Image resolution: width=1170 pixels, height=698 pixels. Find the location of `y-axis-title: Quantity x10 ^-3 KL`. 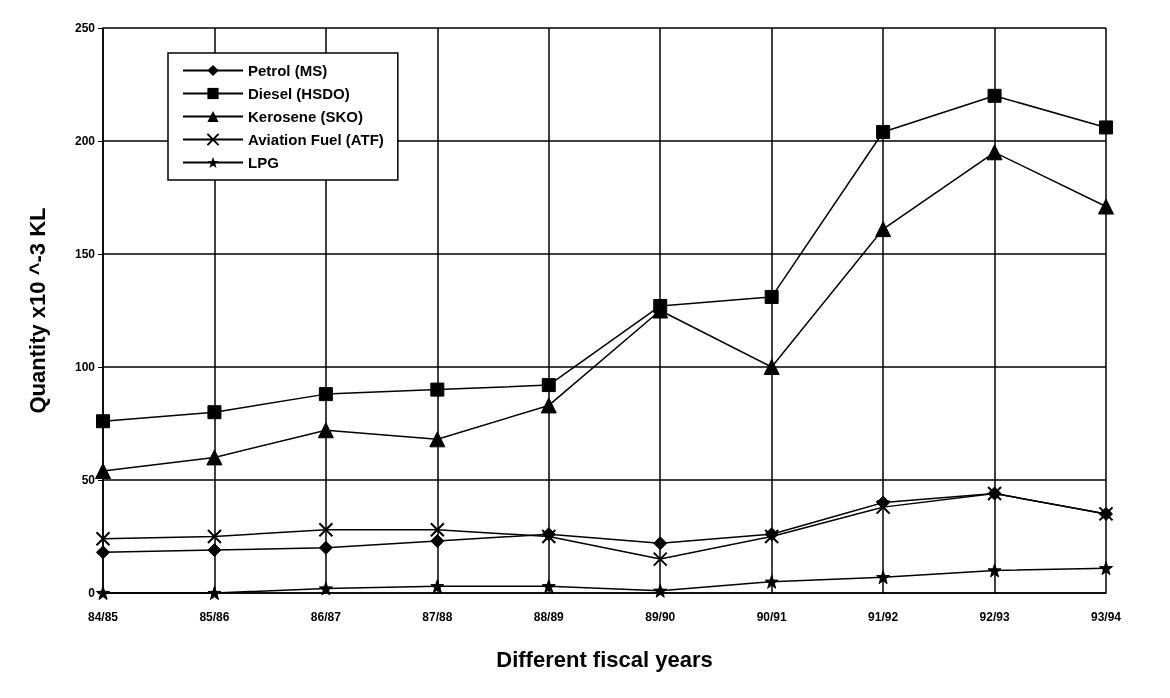

y-axis-title: Quantity x10 ^-3 KL is located at coordinates (37, 310).